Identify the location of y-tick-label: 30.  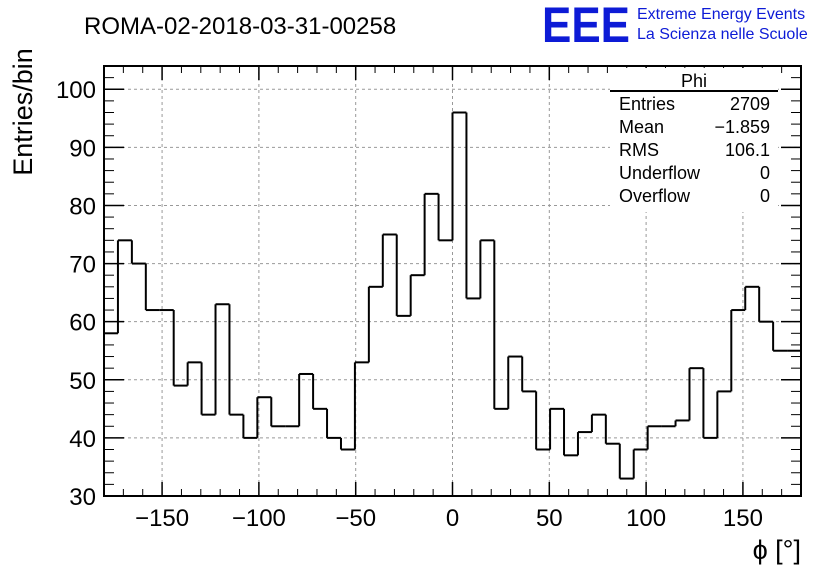
(82, 497).